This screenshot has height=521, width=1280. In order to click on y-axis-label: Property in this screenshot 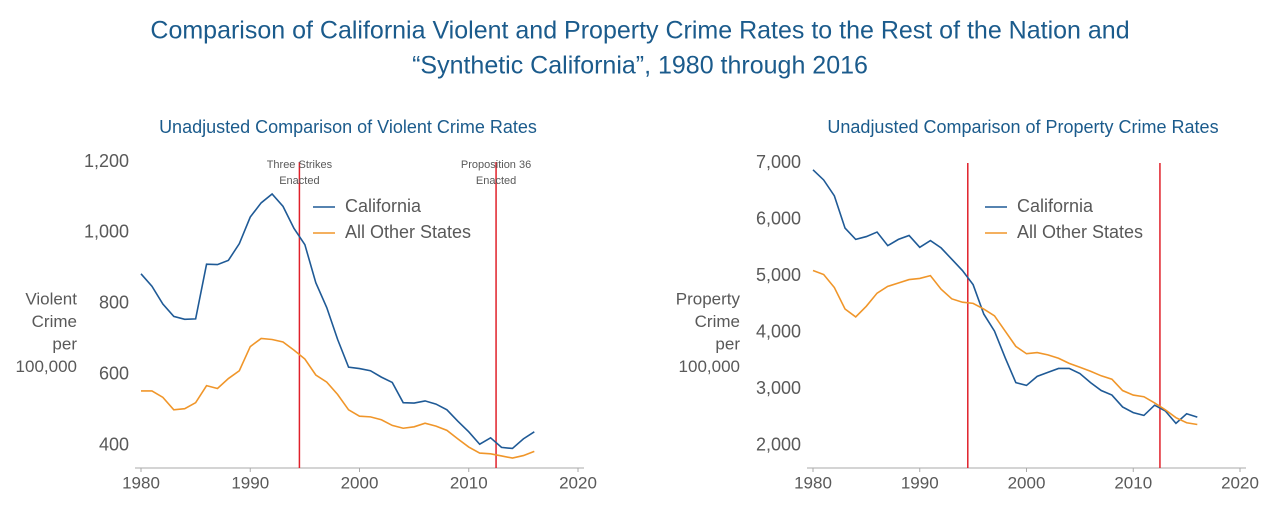, I will do `click(708, 298)`.